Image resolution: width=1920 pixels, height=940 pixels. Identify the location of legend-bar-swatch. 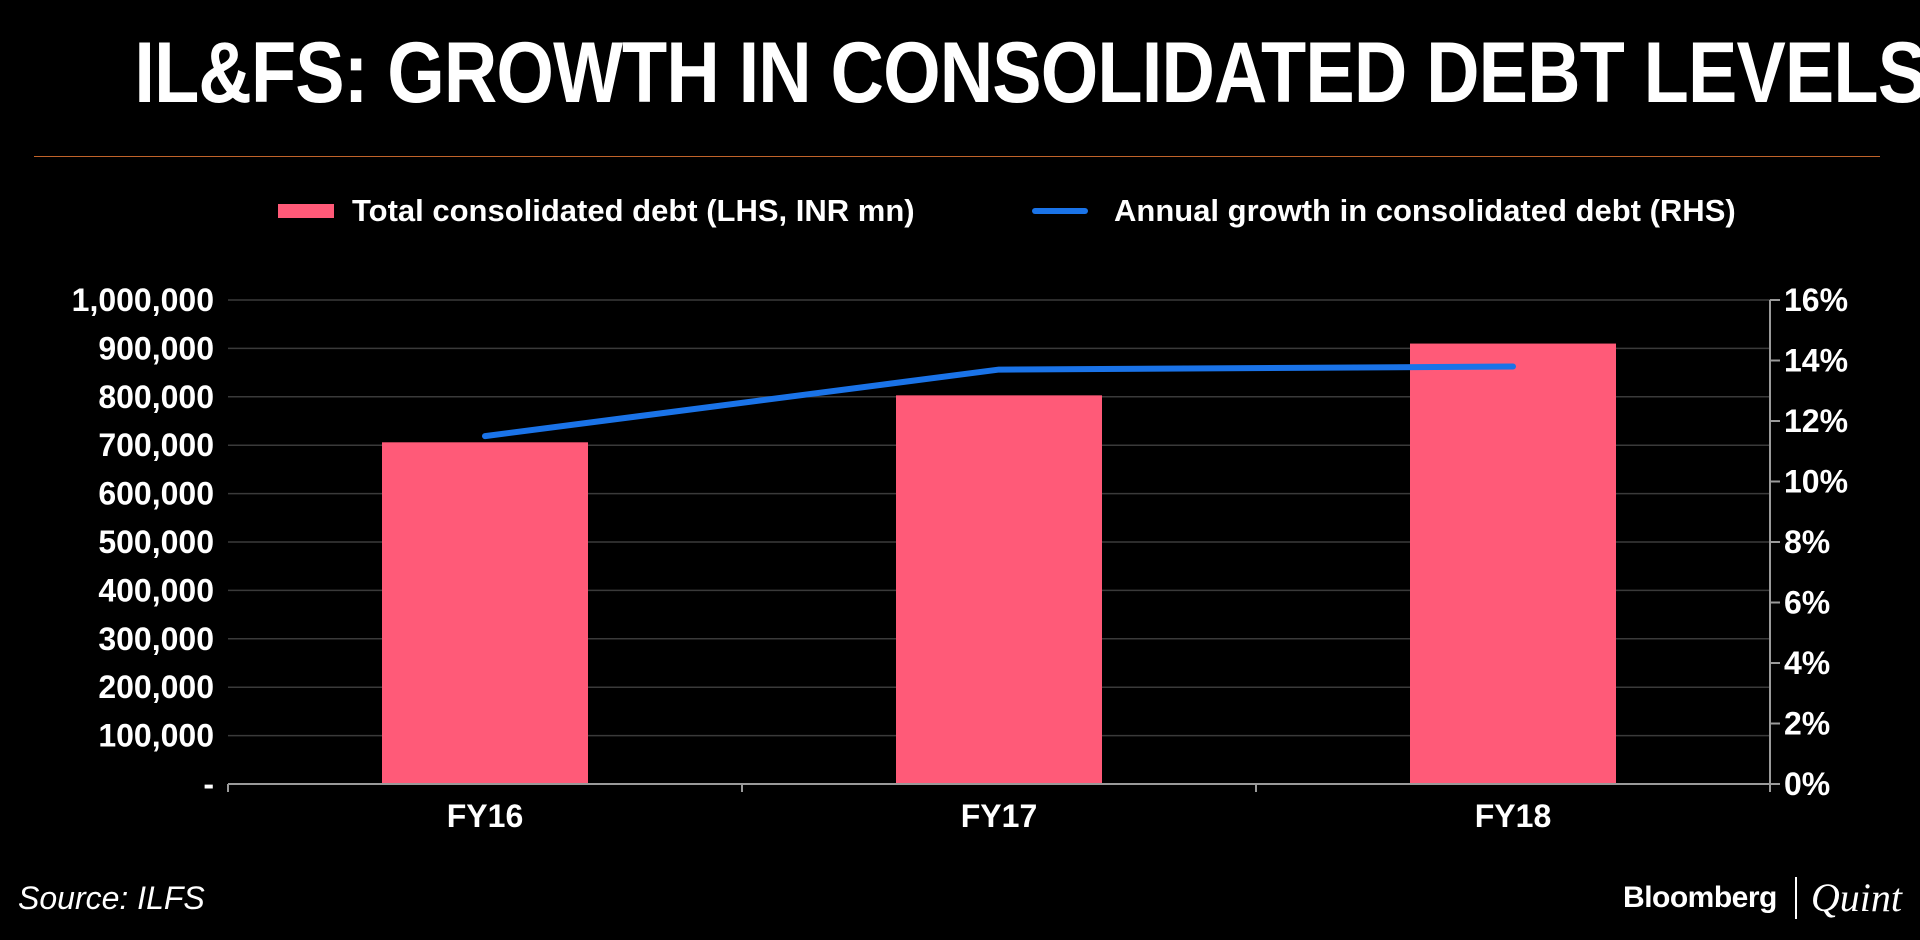
(306, 211).